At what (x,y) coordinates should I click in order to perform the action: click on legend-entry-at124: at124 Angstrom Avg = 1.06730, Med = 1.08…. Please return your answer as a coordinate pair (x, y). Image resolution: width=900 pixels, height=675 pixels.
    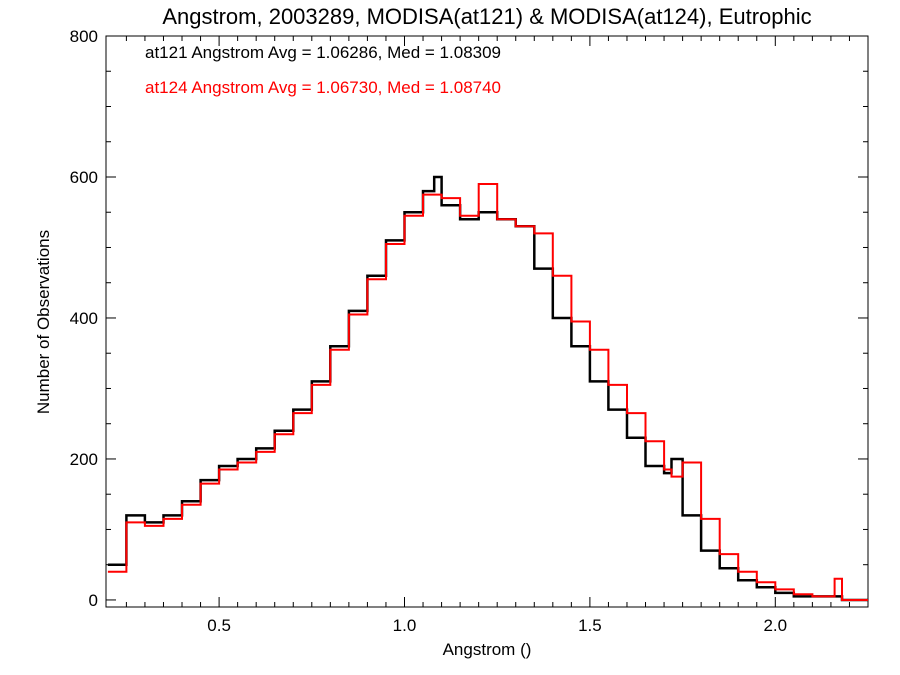
    Looking at the image, I should click on (323, 87).